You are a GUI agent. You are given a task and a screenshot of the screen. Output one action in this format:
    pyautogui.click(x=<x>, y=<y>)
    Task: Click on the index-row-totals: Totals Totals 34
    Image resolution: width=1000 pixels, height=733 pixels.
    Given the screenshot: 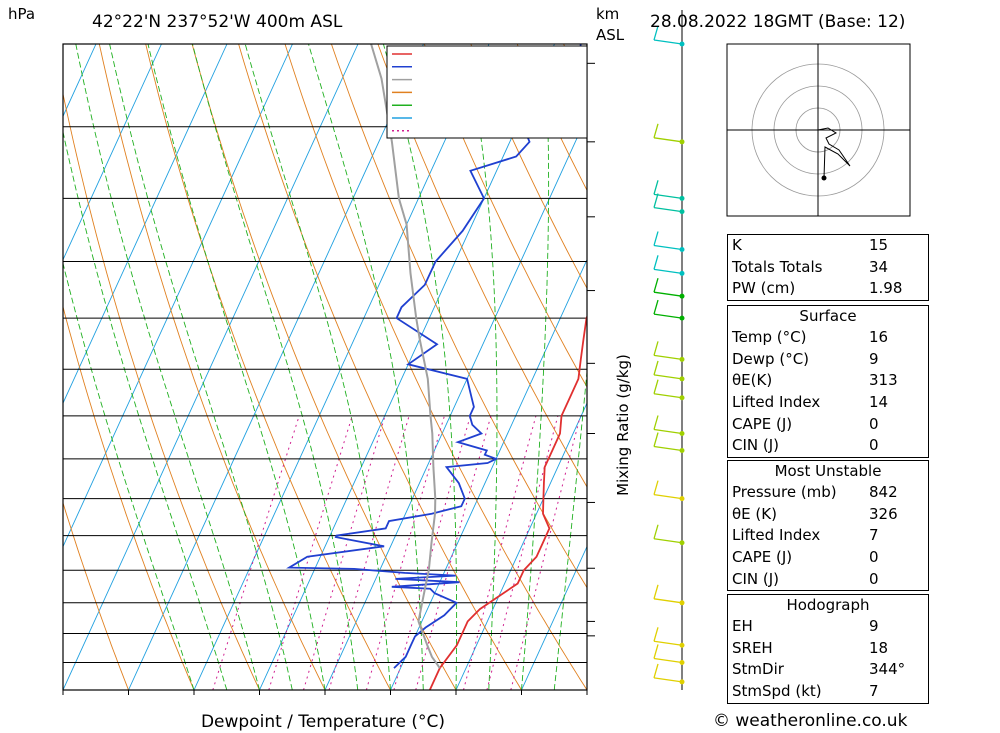 What is the action you would take?
    pyautogui.click(x=828, y=268)
    